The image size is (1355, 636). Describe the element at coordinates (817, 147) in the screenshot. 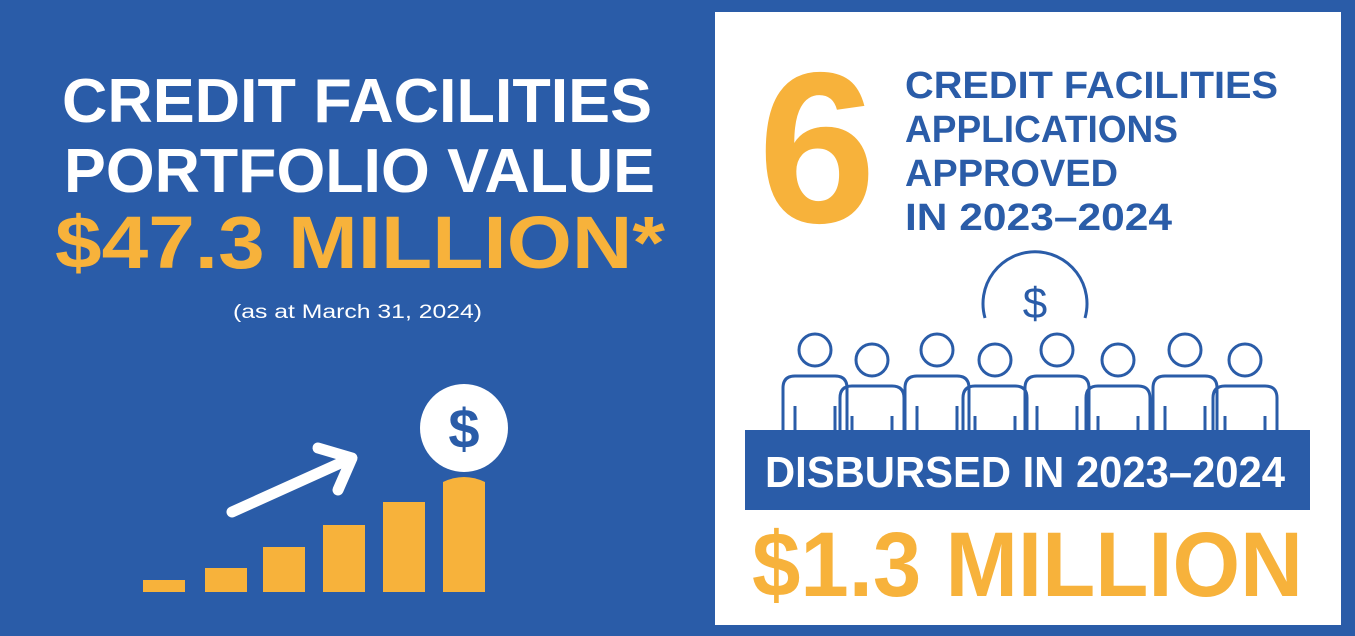

I see `approved-count: 6` at that location.